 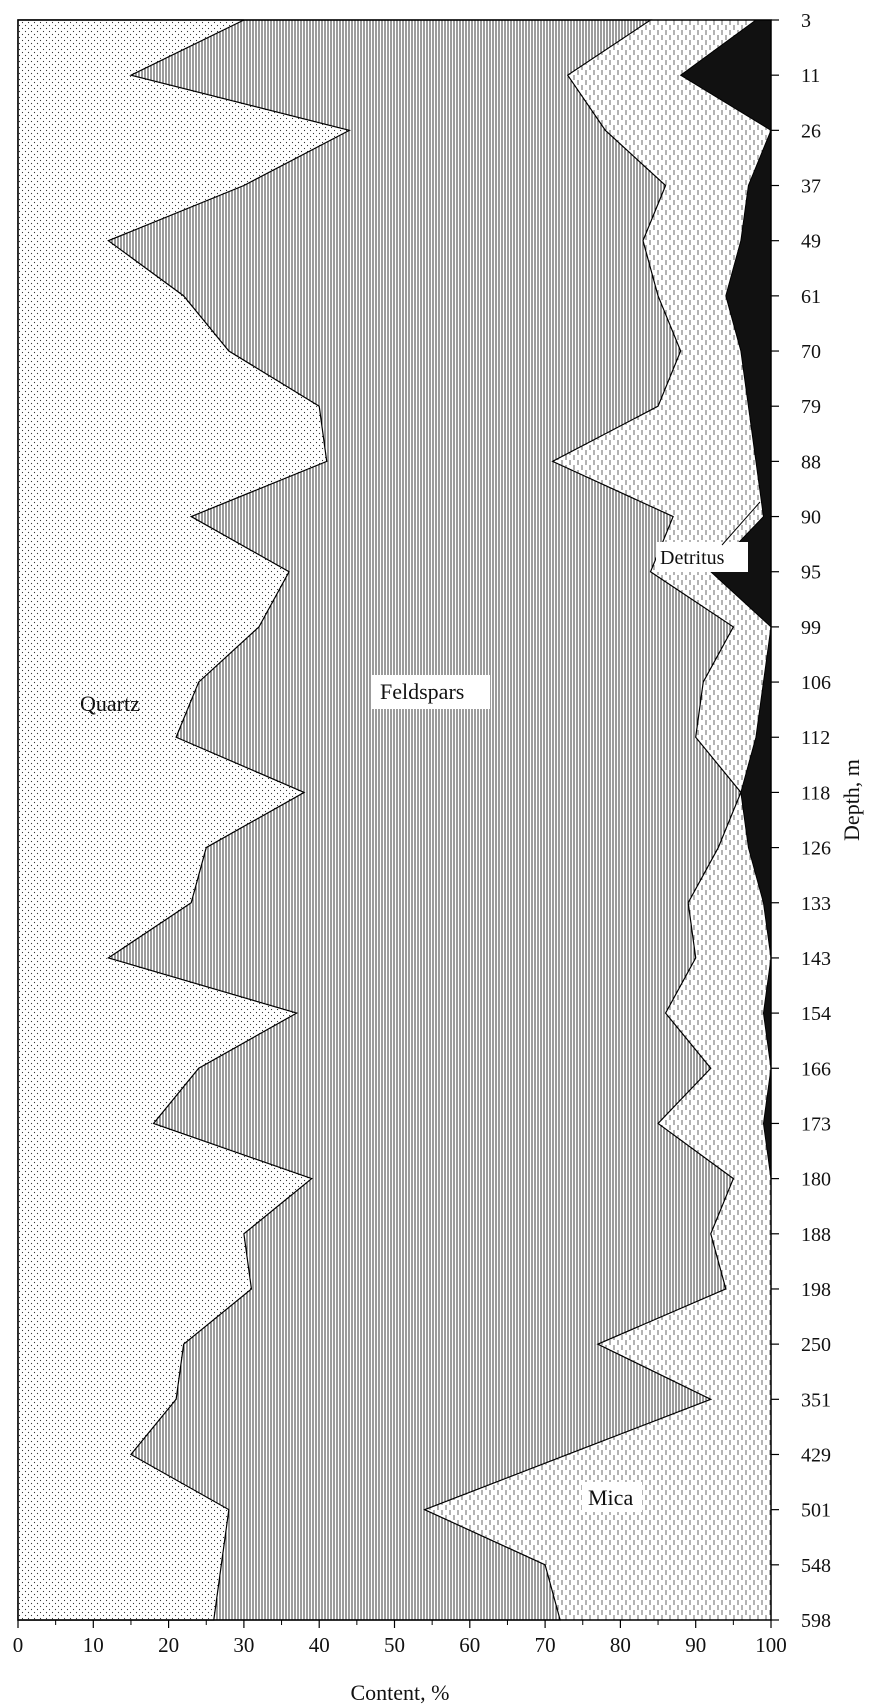 I want to click on x-tick-label: 80, so click(x=620, y=1645).